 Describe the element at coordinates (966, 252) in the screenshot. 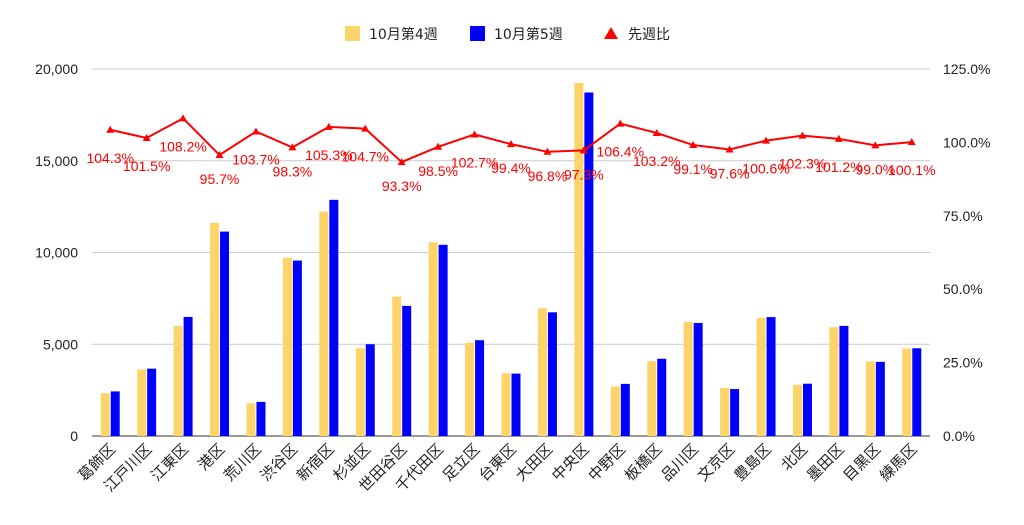

I see `y-axis-right: 0.0% 25.0% 50.0% 75.0% 100.0% 125.0%` at that location.